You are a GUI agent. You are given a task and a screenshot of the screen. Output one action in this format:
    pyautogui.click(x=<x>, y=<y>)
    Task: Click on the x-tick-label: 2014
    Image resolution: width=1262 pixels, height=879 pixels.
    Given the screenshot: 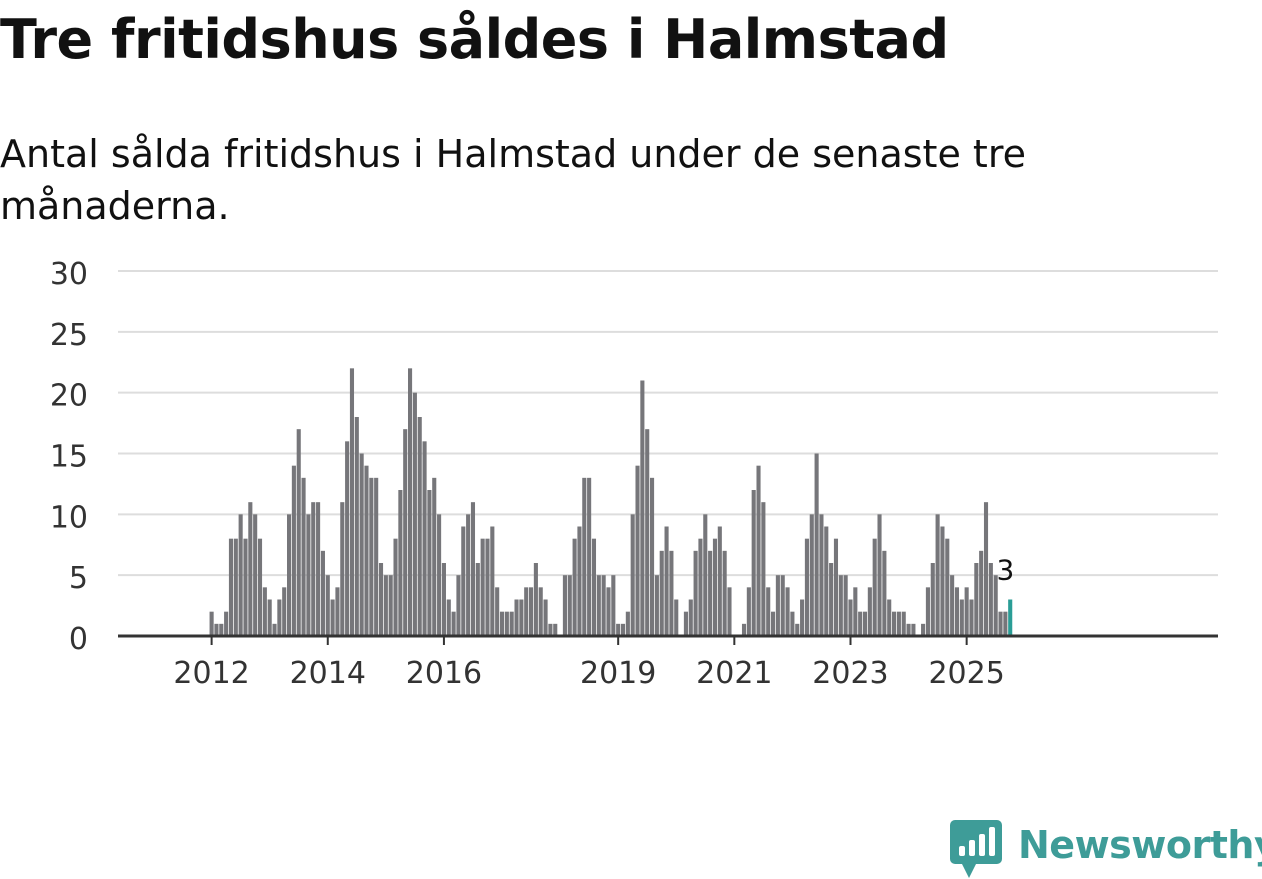 What is the action you would take?
    pyautogui.click(x=328, y=673)
    